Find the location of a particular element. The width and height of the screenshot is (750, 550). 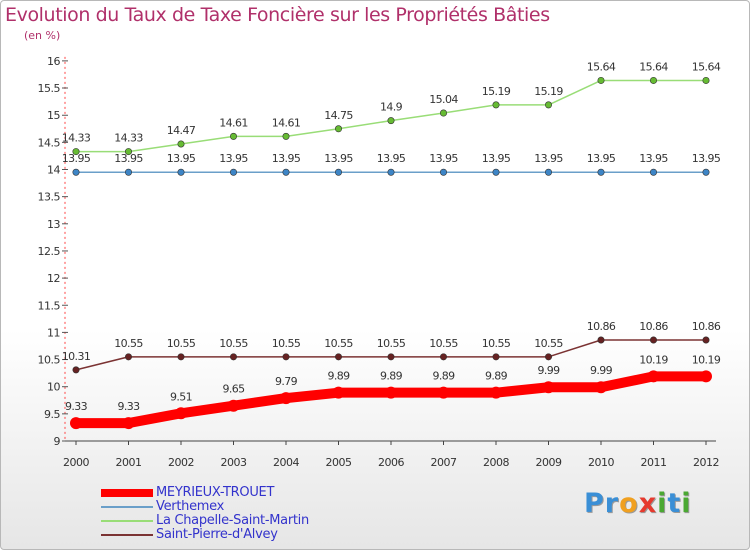

legend-label: Saint-Pierre-d'Alvey is located at coordinates (217, 534).